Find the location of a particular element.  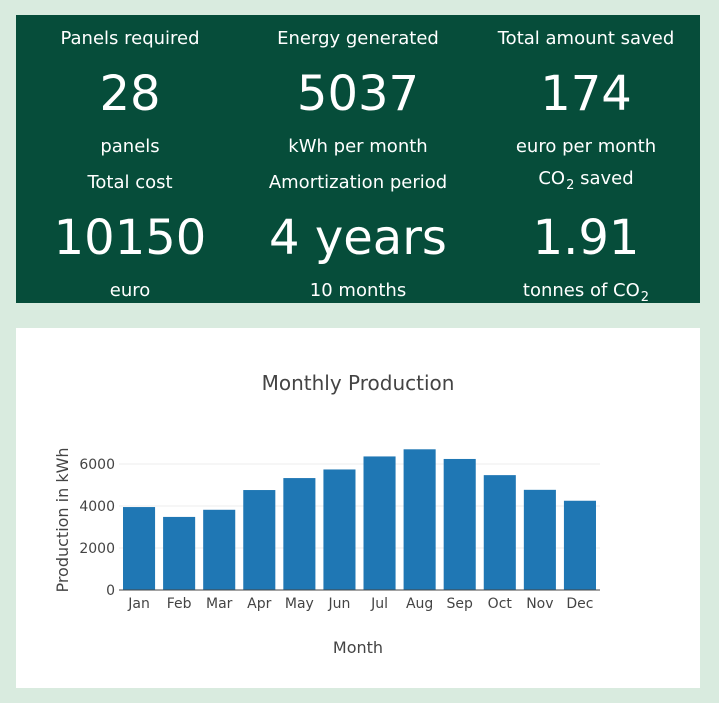

co2-label-prefix: CO is located at coordinates (552, 178).